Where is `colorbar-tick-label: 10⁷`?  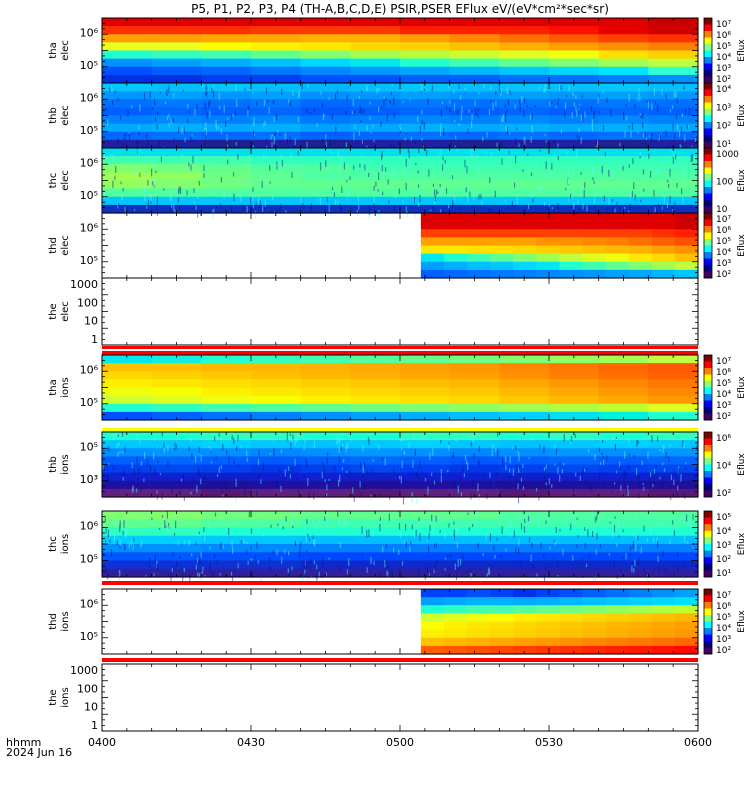 colorbar-tick-label: 10⁷ is located at coordinates (723, 362).